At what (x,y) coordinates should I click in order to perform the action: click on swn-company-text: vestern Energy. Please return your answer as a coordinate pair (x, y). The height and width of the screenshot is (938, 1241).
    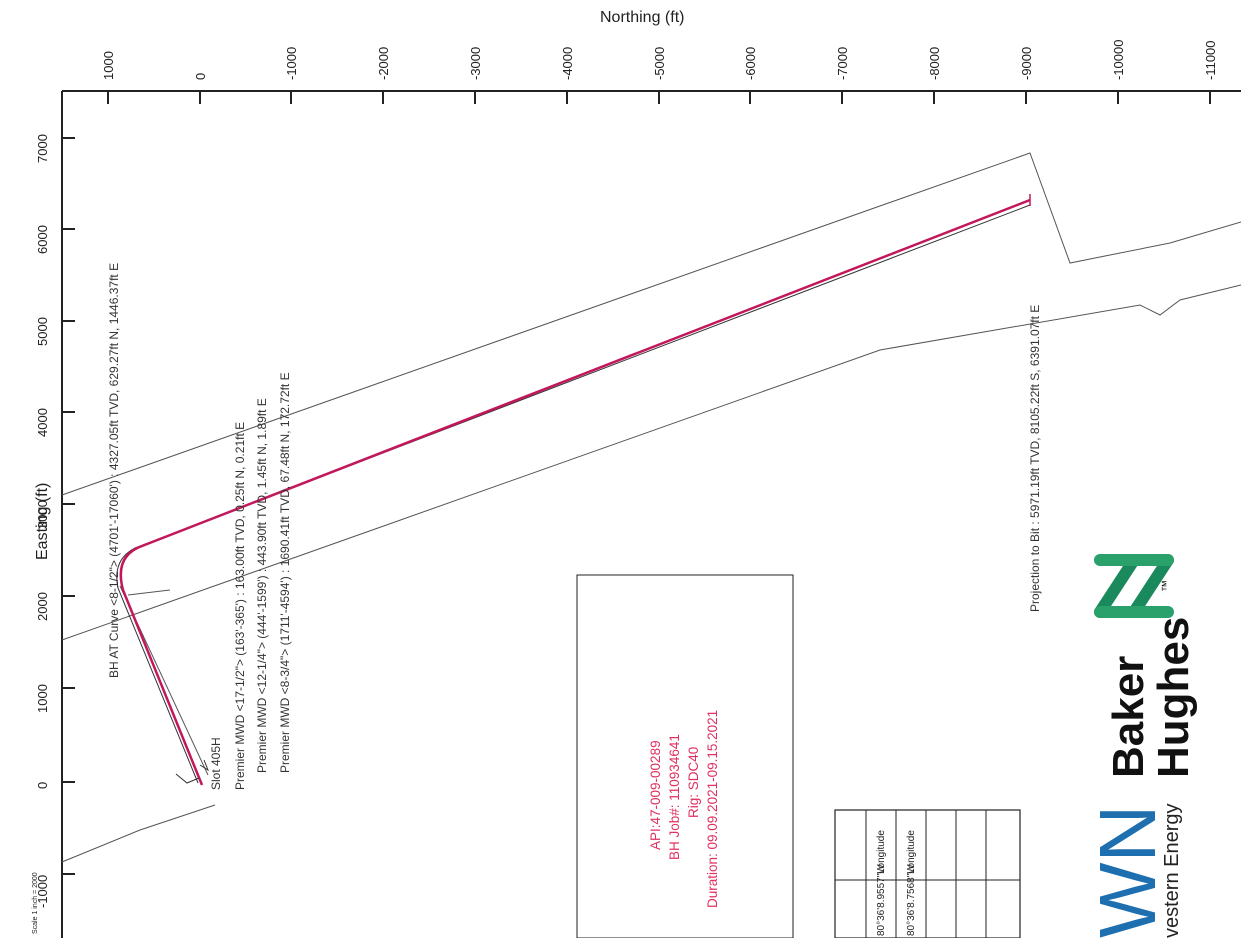
    Looking at the image, I should click on (1172, 870).